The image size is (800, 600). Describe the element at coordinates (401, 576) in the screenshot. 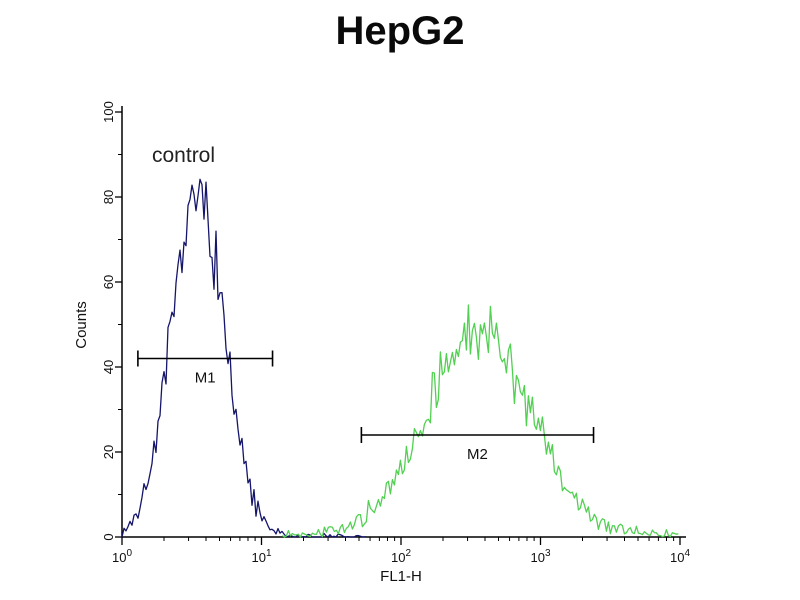

I see `x-axis-label: FL1-H` at that location.